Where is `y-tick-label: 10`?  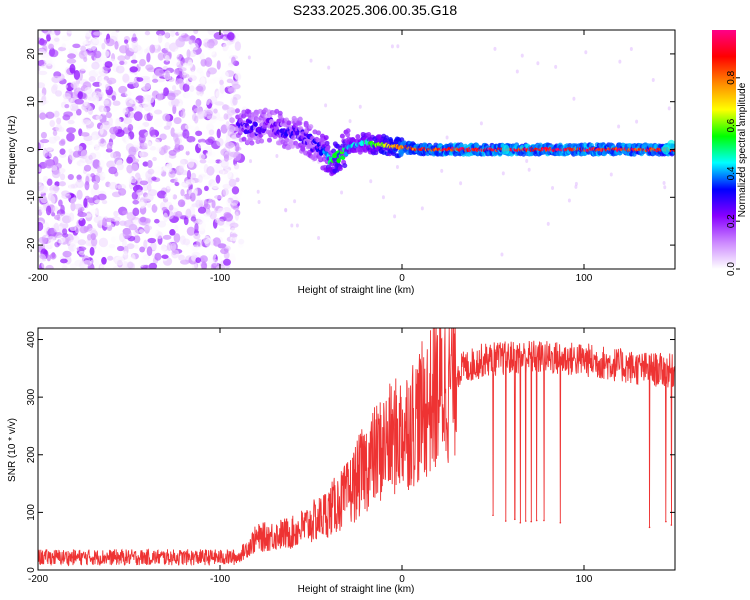 y-tick-label: 10 is located at coordinates (31, 102).